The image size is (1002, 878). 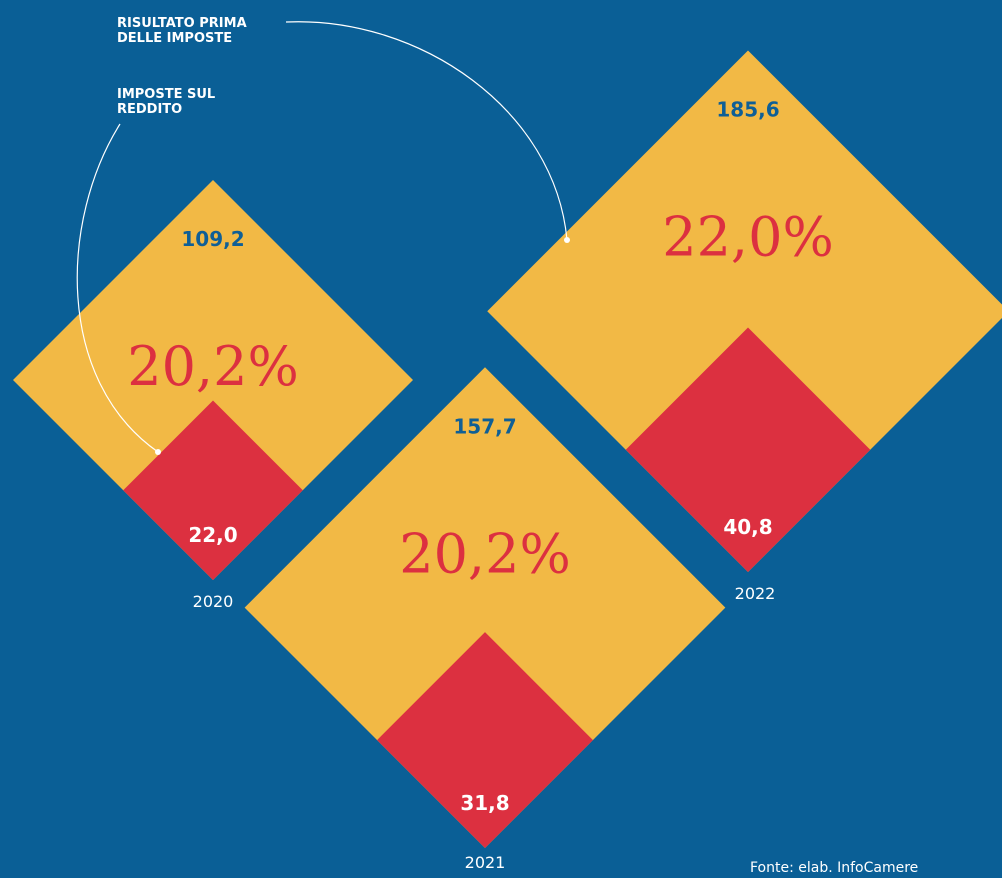 What do you see at coordinates (755, 593) in the screenshot?
I see `x-tick-label: 2022` at bounding box center [755, 593].